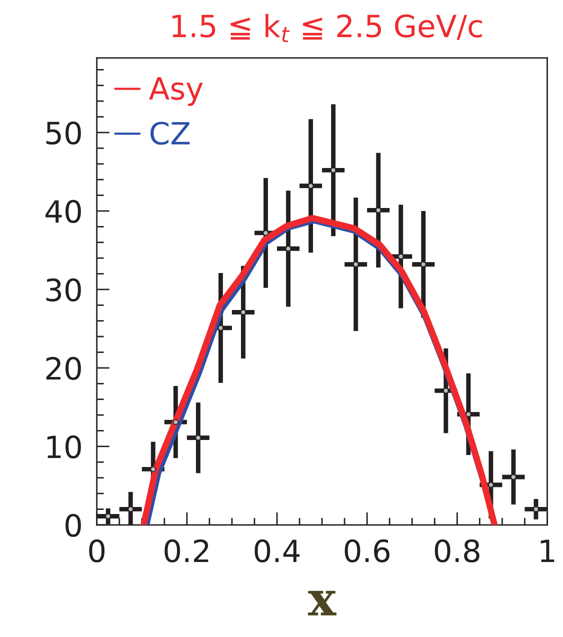 This screenshot has width=563, height=637. Describe the element at coordinates (63, 212) in the screenshot. I see `y-tick-label: 40` at that location.